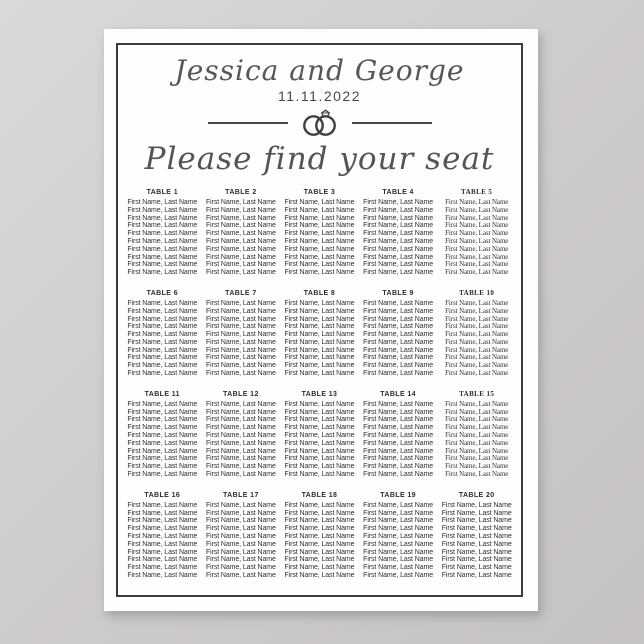 This screenshot has width=644, height=644. I want to click on find-your-seat-subtitle: Please find your seat, so click(319, 159).